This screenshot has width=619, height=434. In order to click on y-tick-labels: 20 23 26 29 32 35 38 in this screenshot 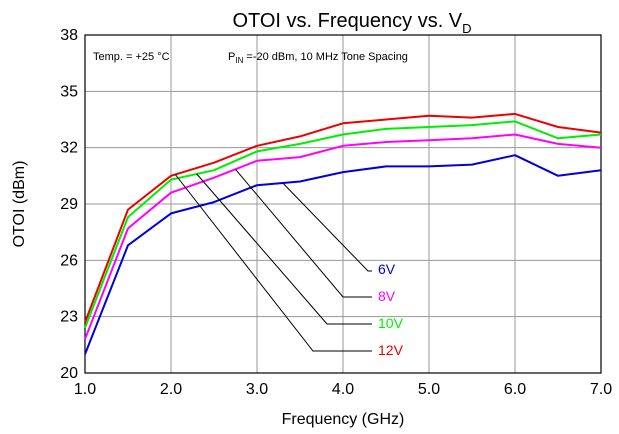, I will do `click(69, 204)`.